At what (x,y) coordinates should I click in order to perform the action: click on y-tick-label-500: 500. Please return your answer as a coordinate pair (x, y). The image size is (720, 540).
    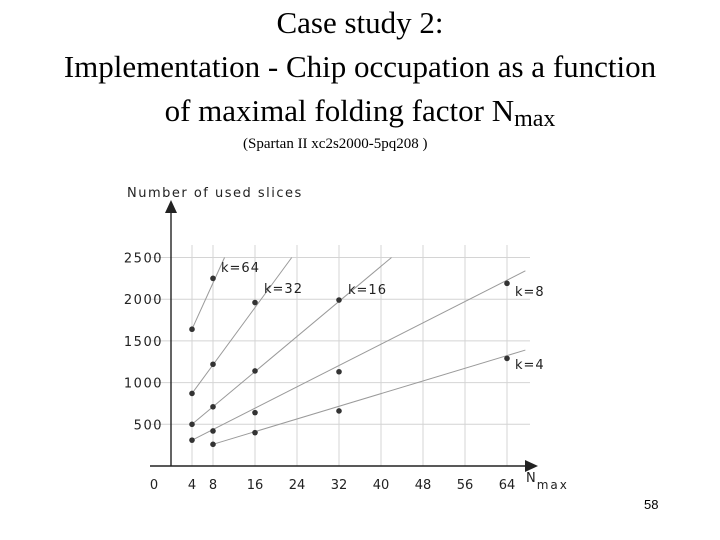
    Looking at the image, I should click on (148, 425).